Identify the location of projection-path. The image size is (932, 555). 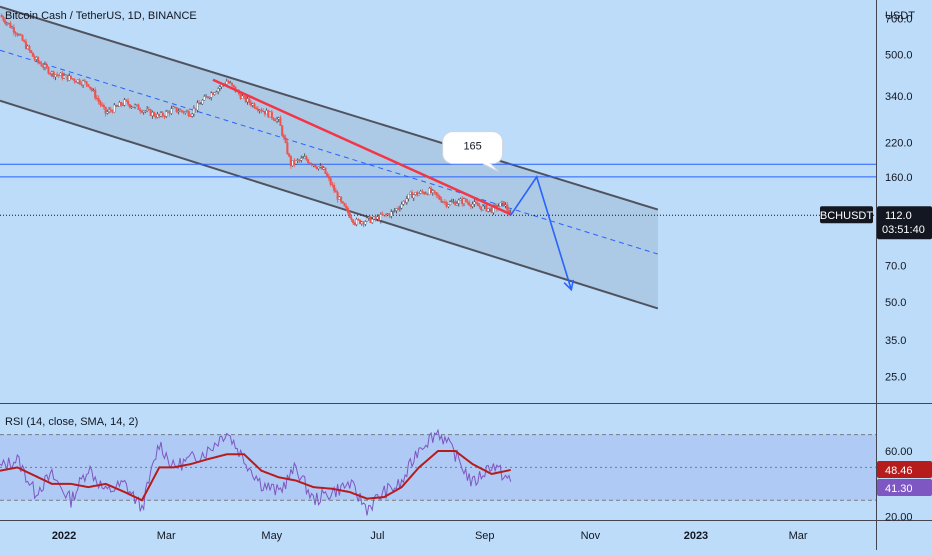
(541, 232).